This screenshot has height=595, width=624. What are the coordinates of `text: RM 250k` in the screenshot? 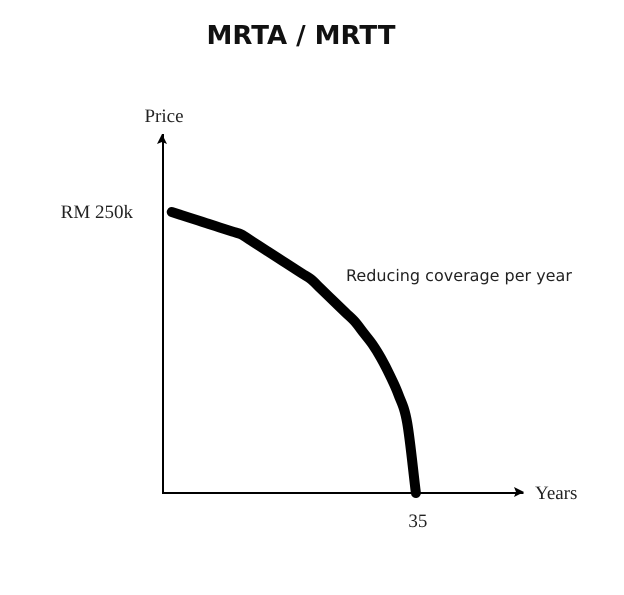 It's located at (97, 212).